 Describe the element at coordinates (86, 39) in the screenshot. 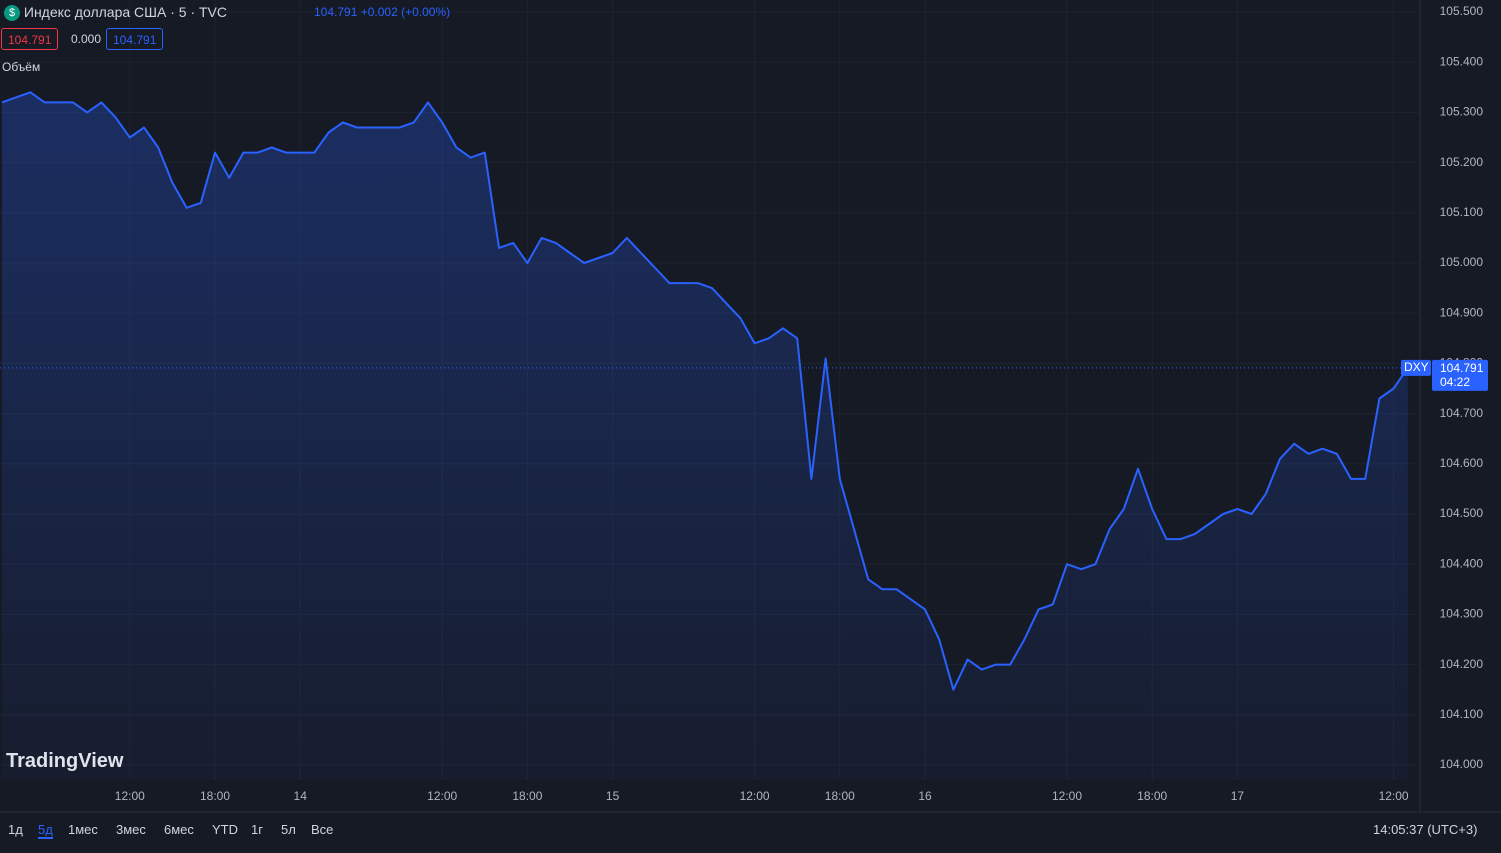

I see `spread: 0.000` at that location.